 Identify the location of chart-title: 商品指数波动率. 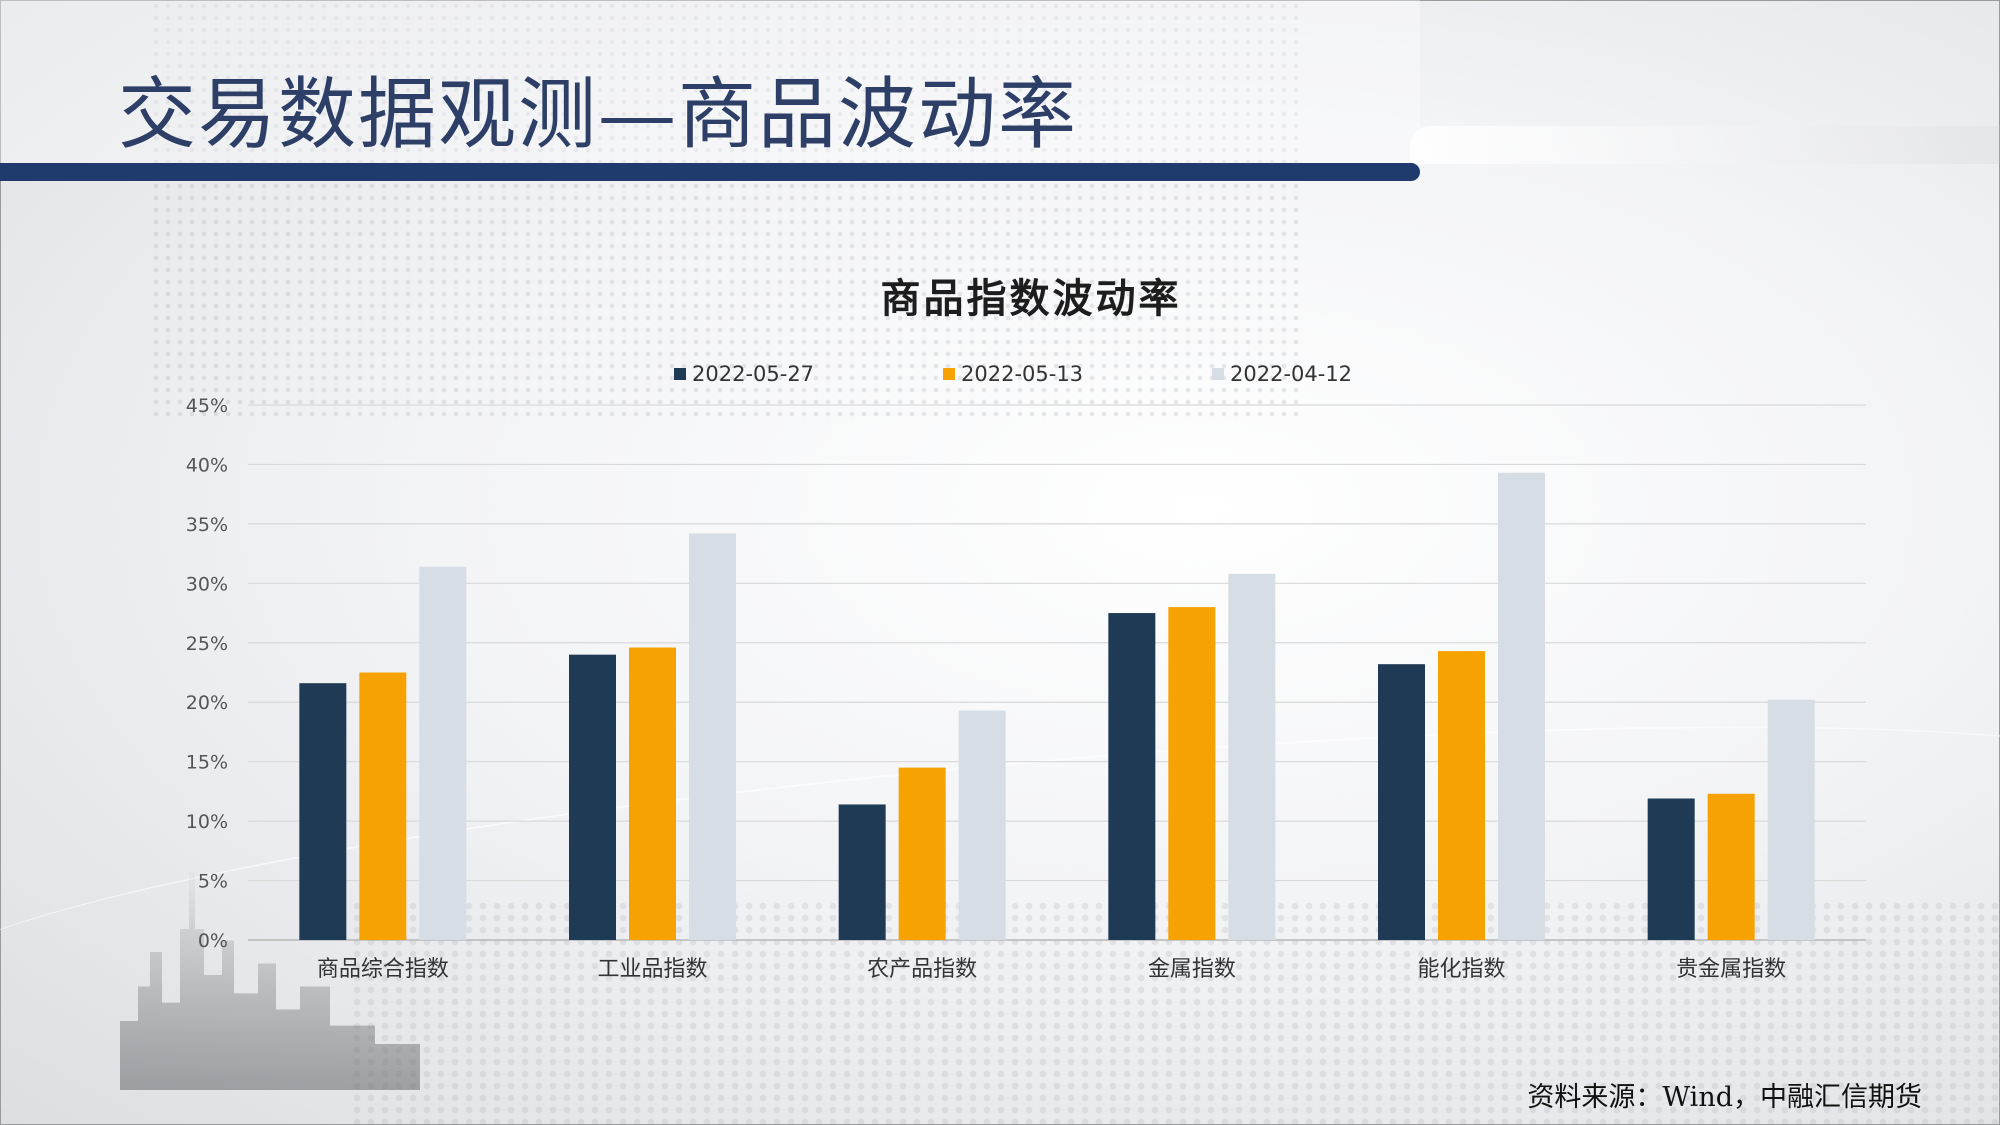
(1031, 299).